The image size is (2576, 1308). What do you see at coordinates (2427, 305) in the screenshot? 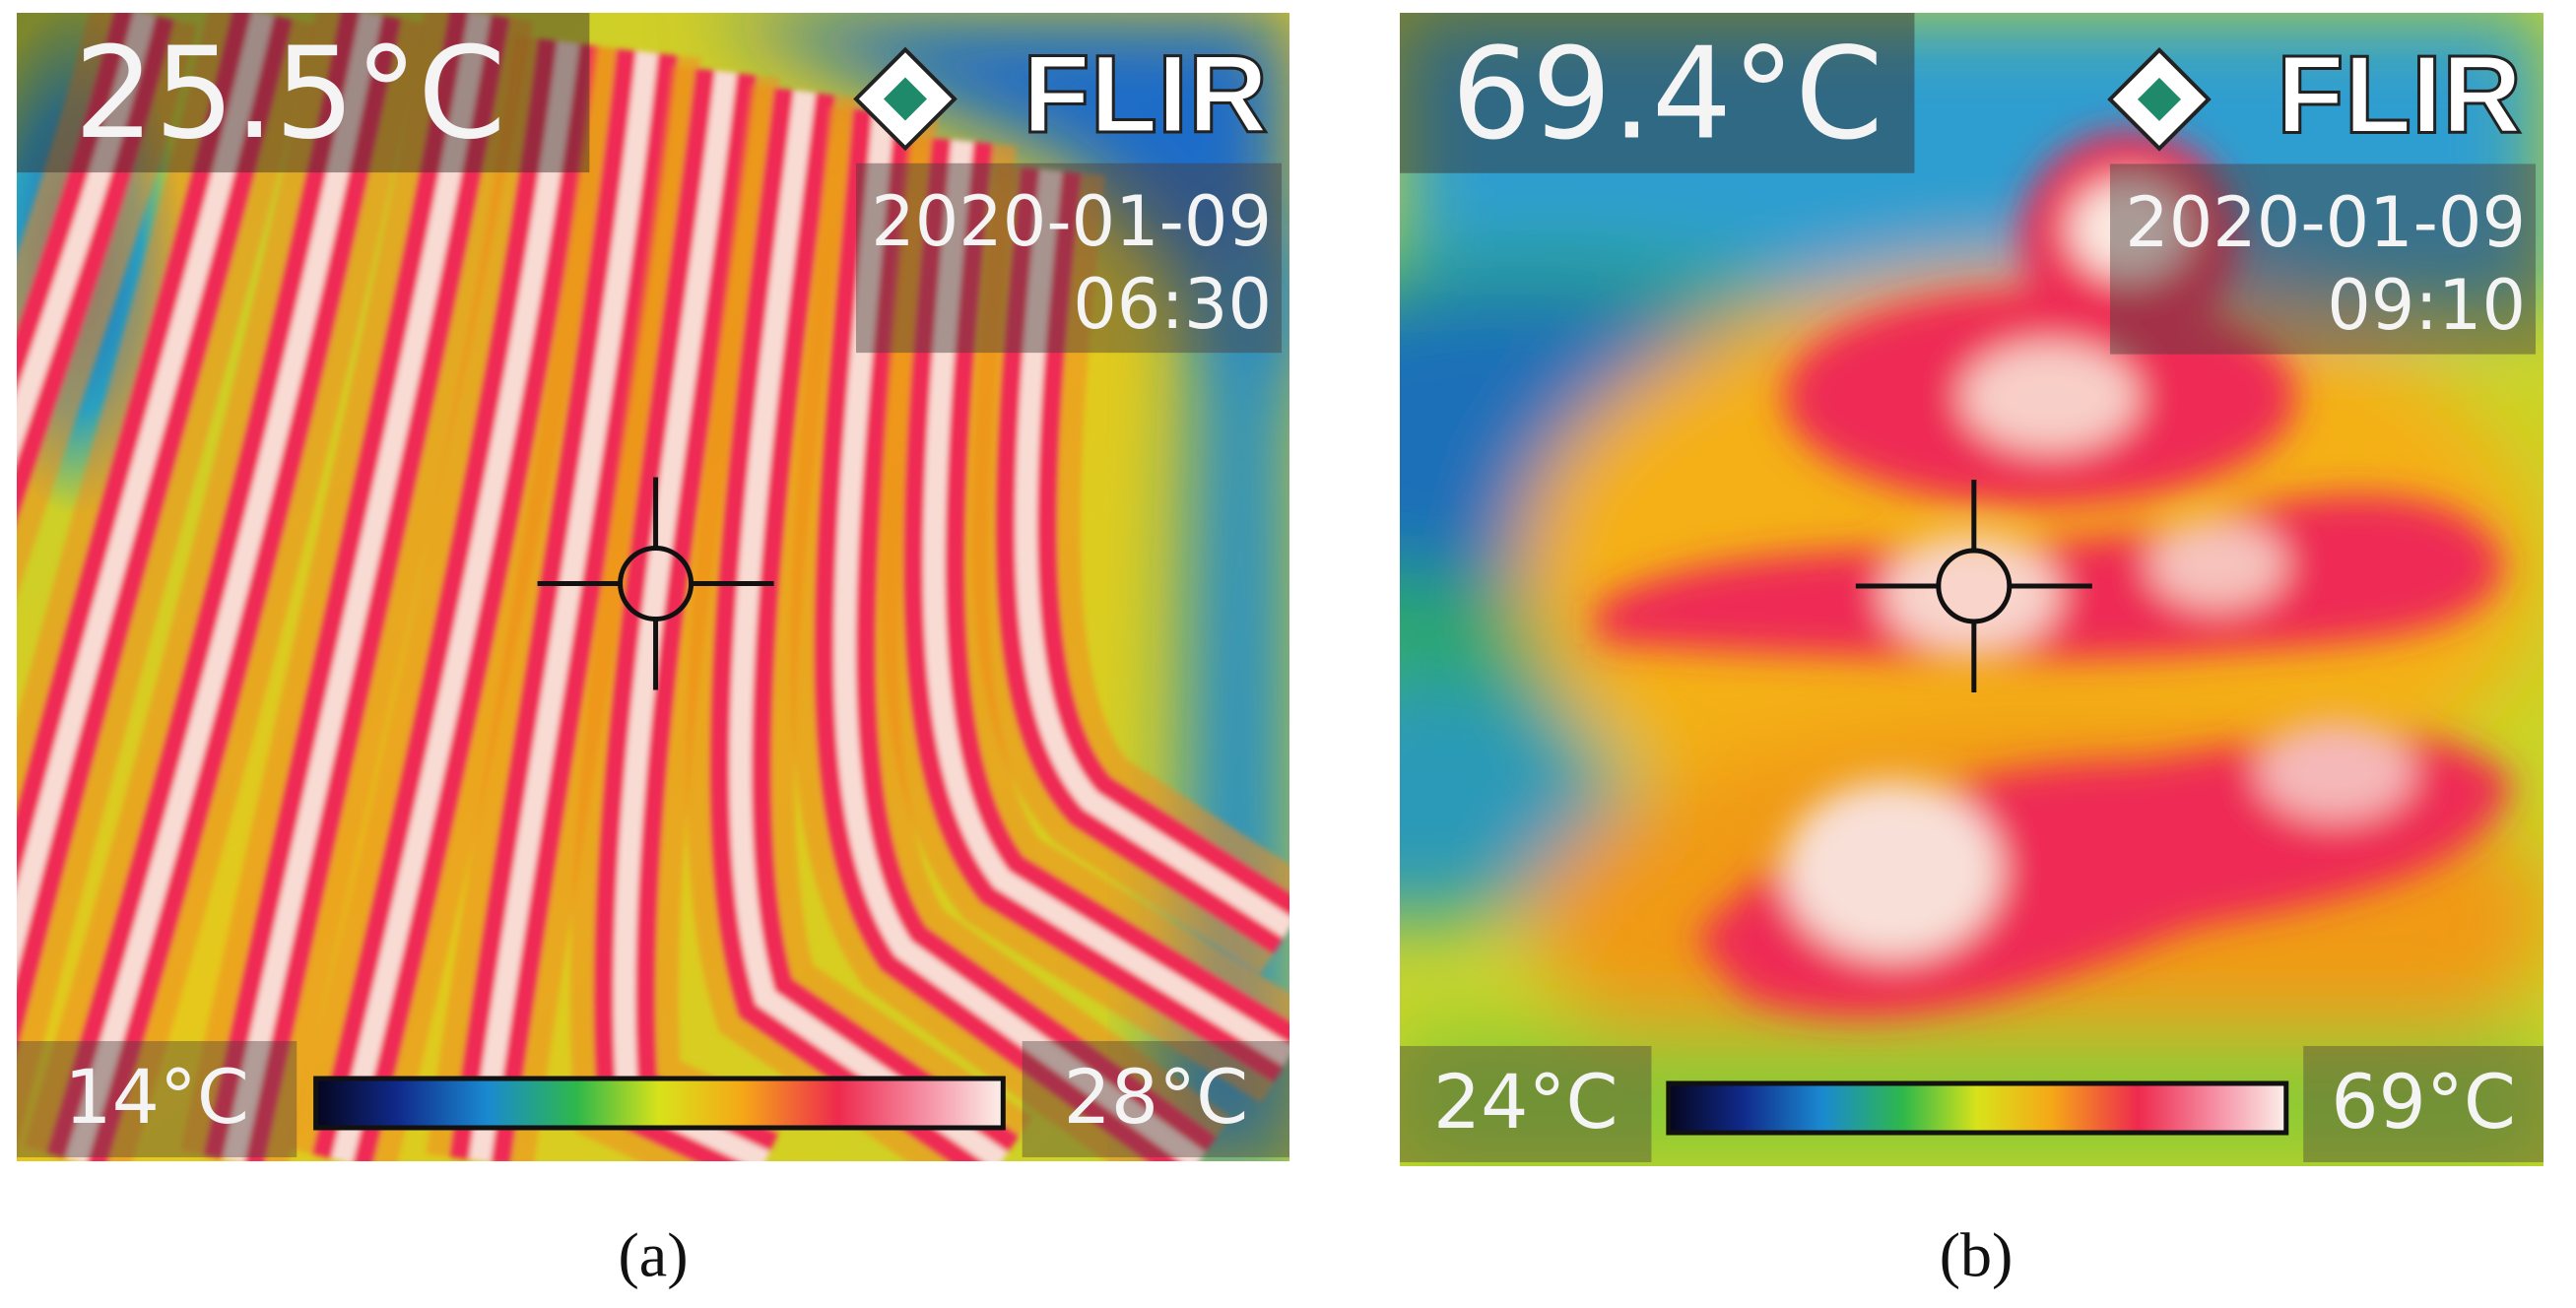
I see `time: 09:10` at bounding box center [2427, 305].